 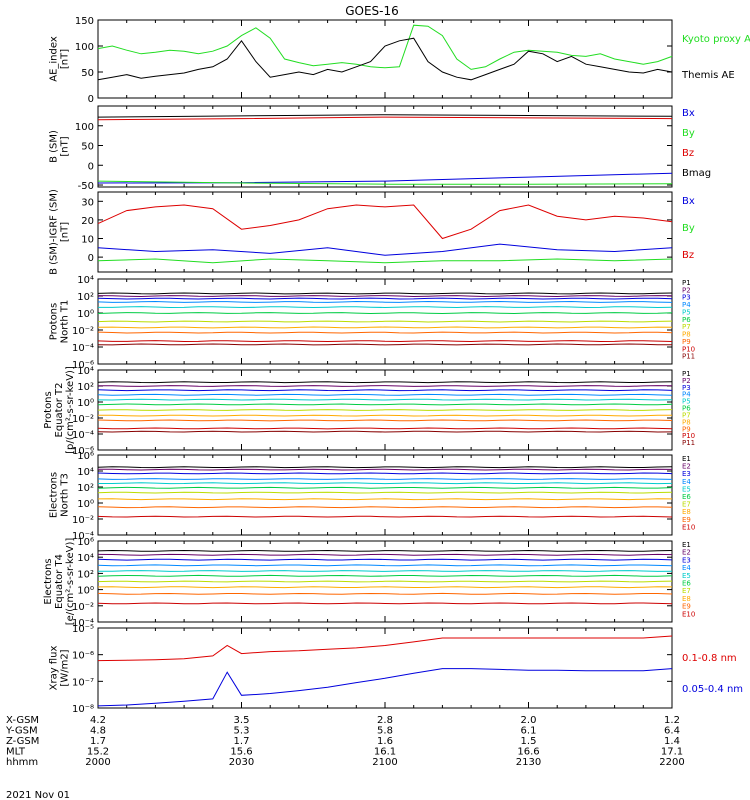 I want to click on series-line-kyoto-proxy-ae, so click(x=385, y=47).